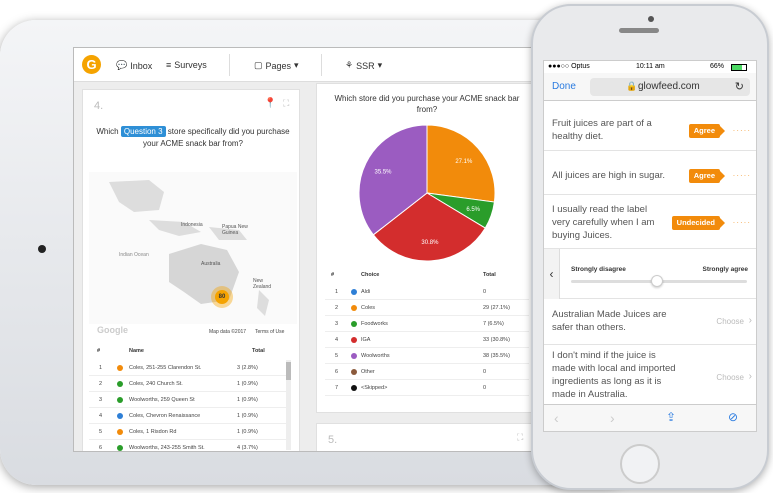 The width and height of the screenshot is (773, 493). What do you see at coordinates (189, 432) in the screenshot?
I see `table-row: 5 Coles, 1 Risdon Rd 1 (0.9%)` at bounding box center [189, 432].